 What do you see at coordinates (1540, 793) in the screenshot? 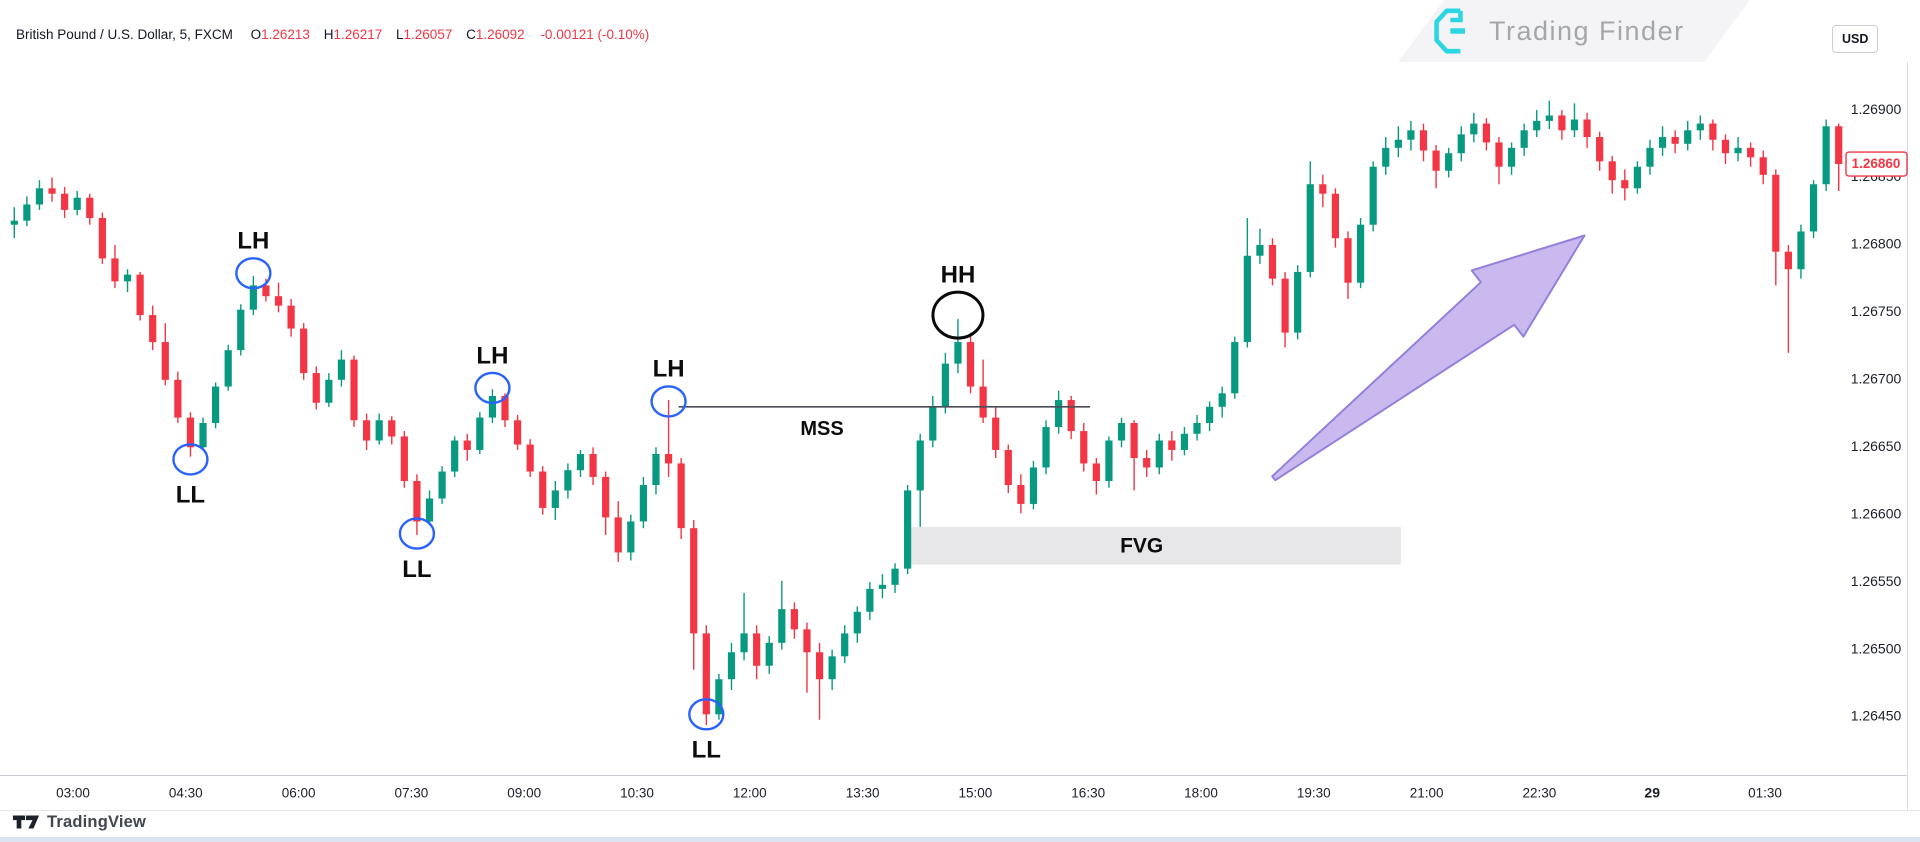
I see `time-axis-label: 22:30` at bounding box center [1540, 793].